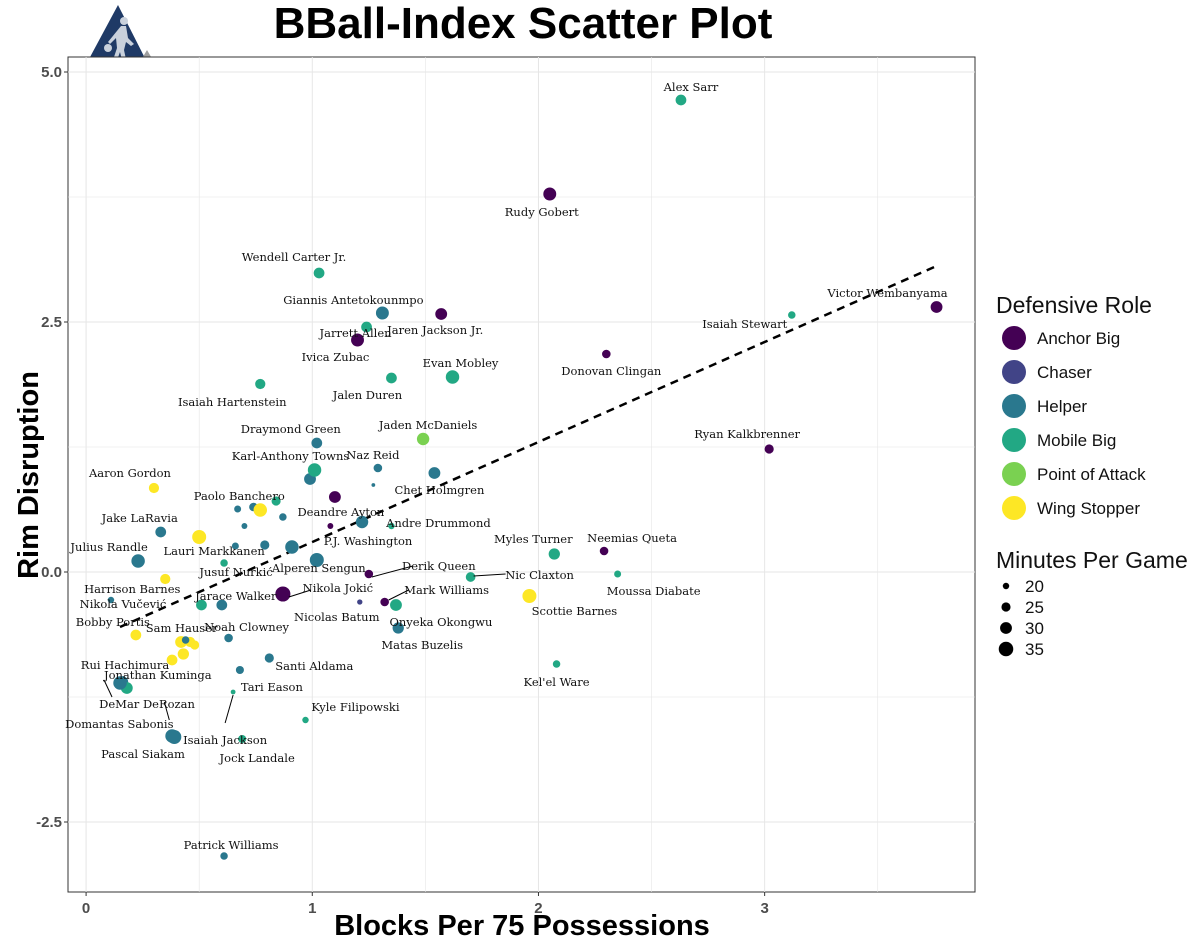 Image resolution: width=1200 pixels, height=943 pixels. What do you see at coordinates (422, 645) in the screenshot?
I see `point-label: Matas Buzelis` at bounding box center [422, 645].